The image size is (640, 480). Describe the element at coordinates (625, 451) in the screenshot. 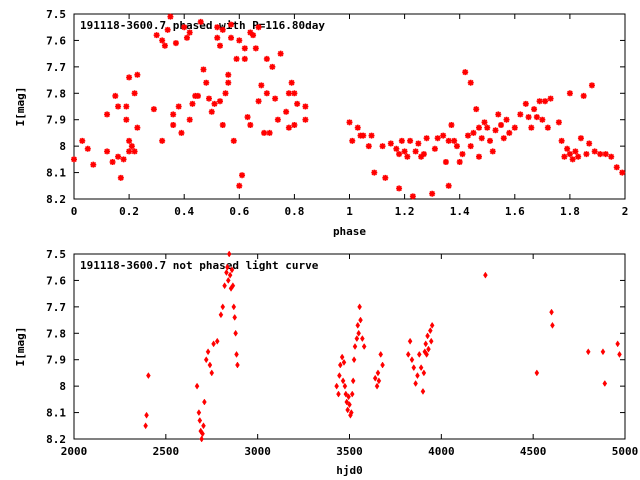

I see `x-tick-label: 5000` at that location.